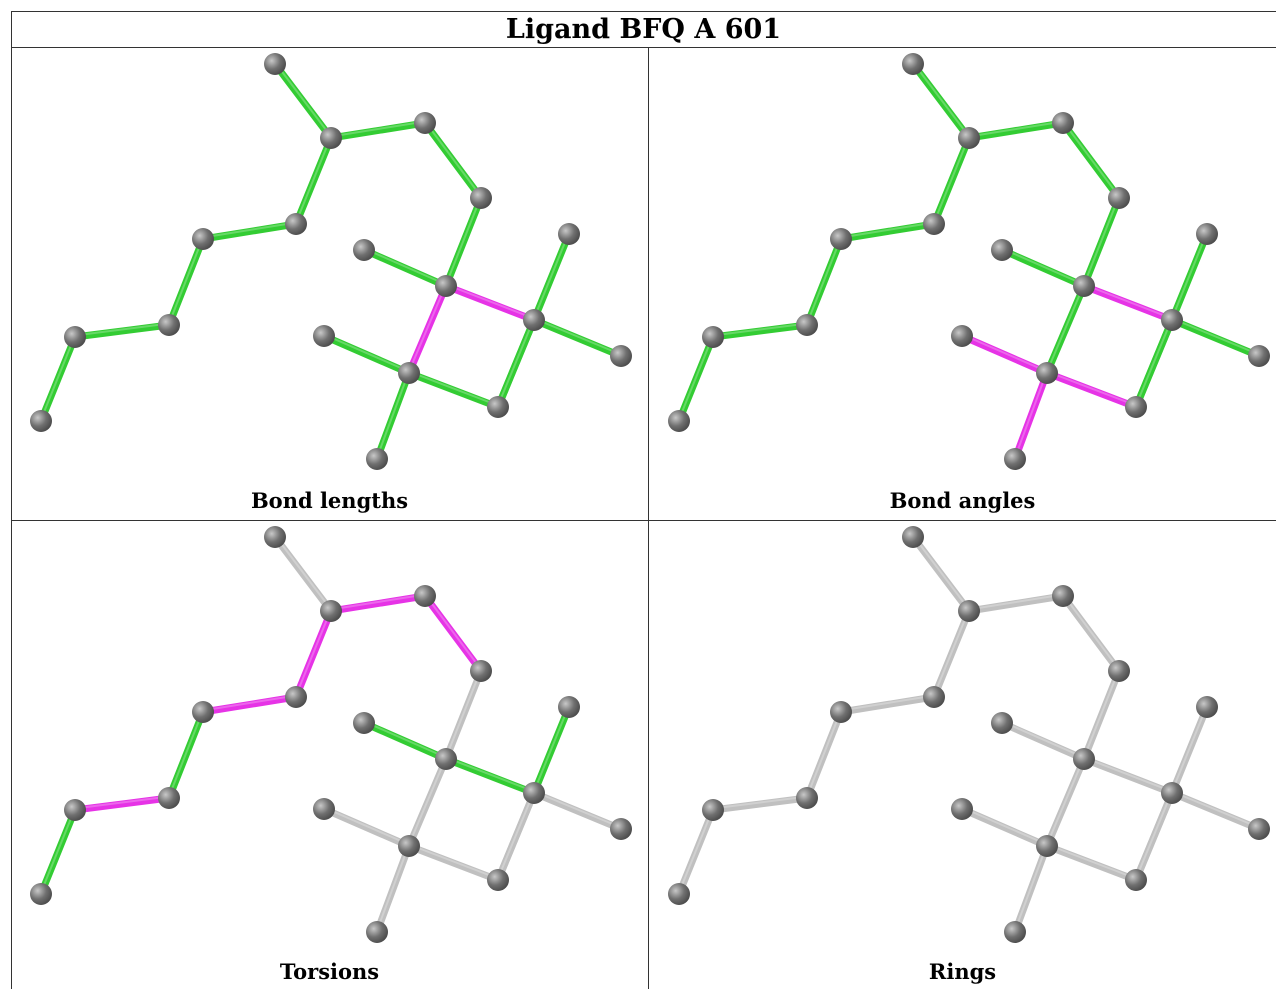 Image resolution: width=1276 pixels, height=989 pixels. I want to click on panel-divider-vertical, so click(648, 518).